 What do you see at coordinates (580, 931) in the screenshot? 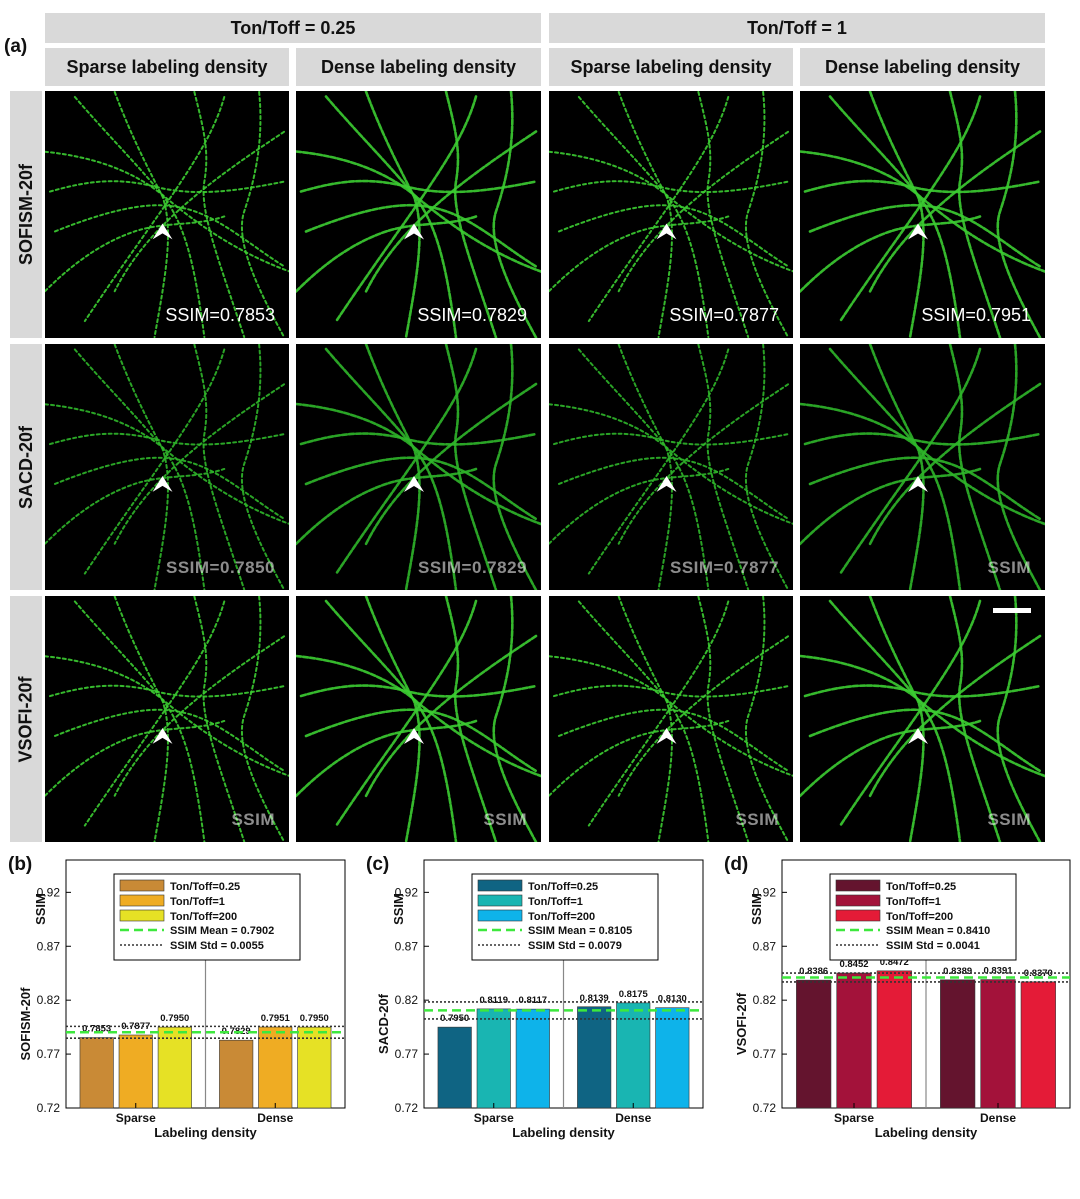
I see `legend-entry: SSIM Mean = 0.8105` at bounding box center [580, 931].